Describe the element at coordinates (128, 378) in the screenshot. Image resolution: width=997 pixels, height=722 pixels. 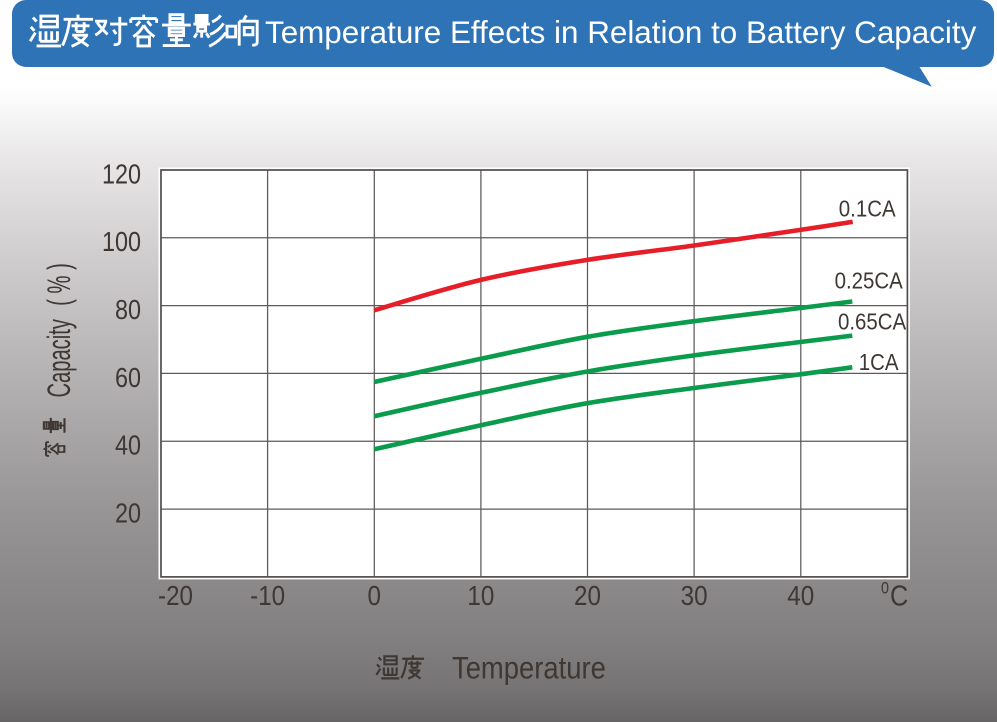
I see `svg-text: 60` at that location.